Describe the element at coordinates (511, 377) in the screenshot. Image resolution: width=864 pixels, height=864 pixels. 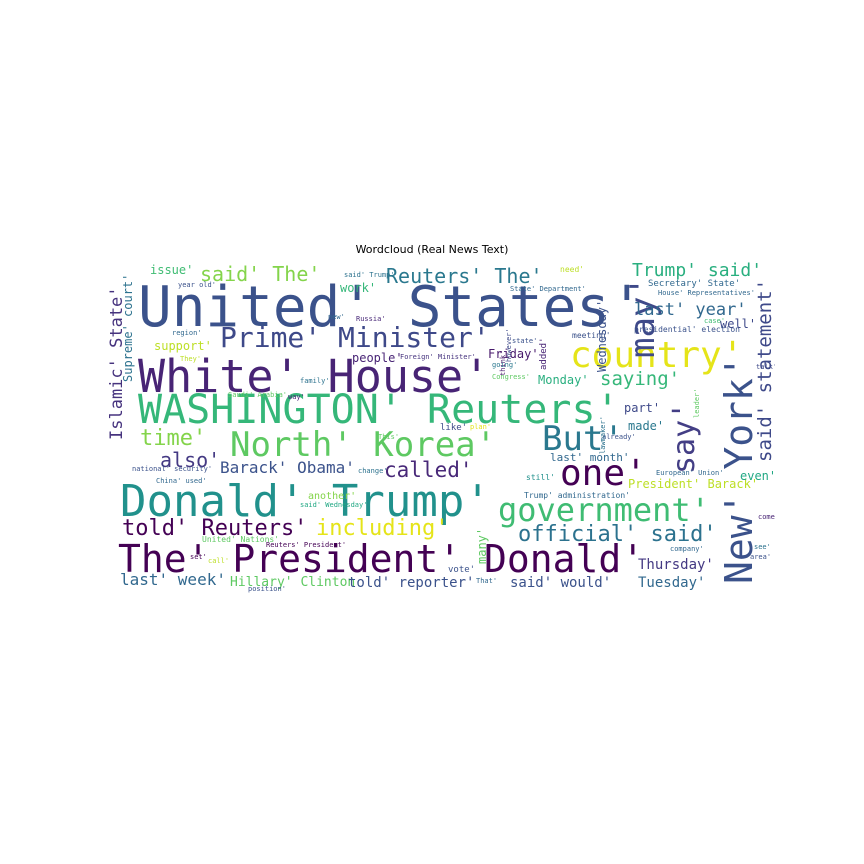
I see `word: Congress'` at that location.